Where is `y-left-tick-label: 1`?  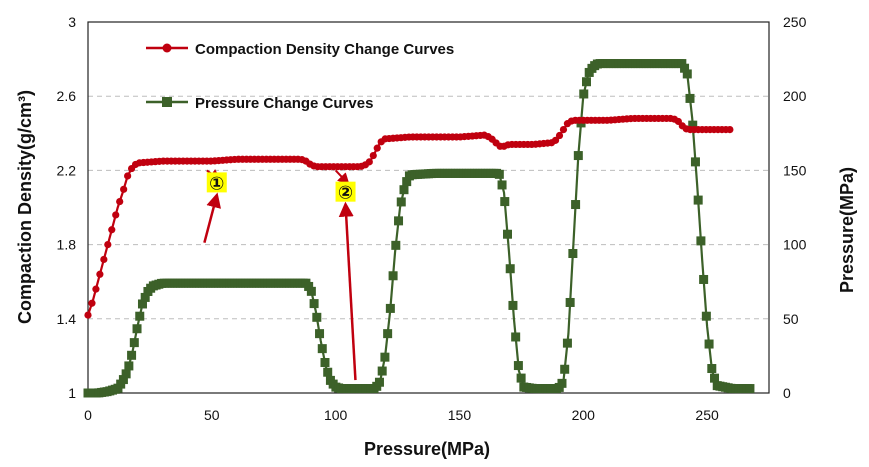 y-left-tick-label: 1 is located at coordinates (72, 393).